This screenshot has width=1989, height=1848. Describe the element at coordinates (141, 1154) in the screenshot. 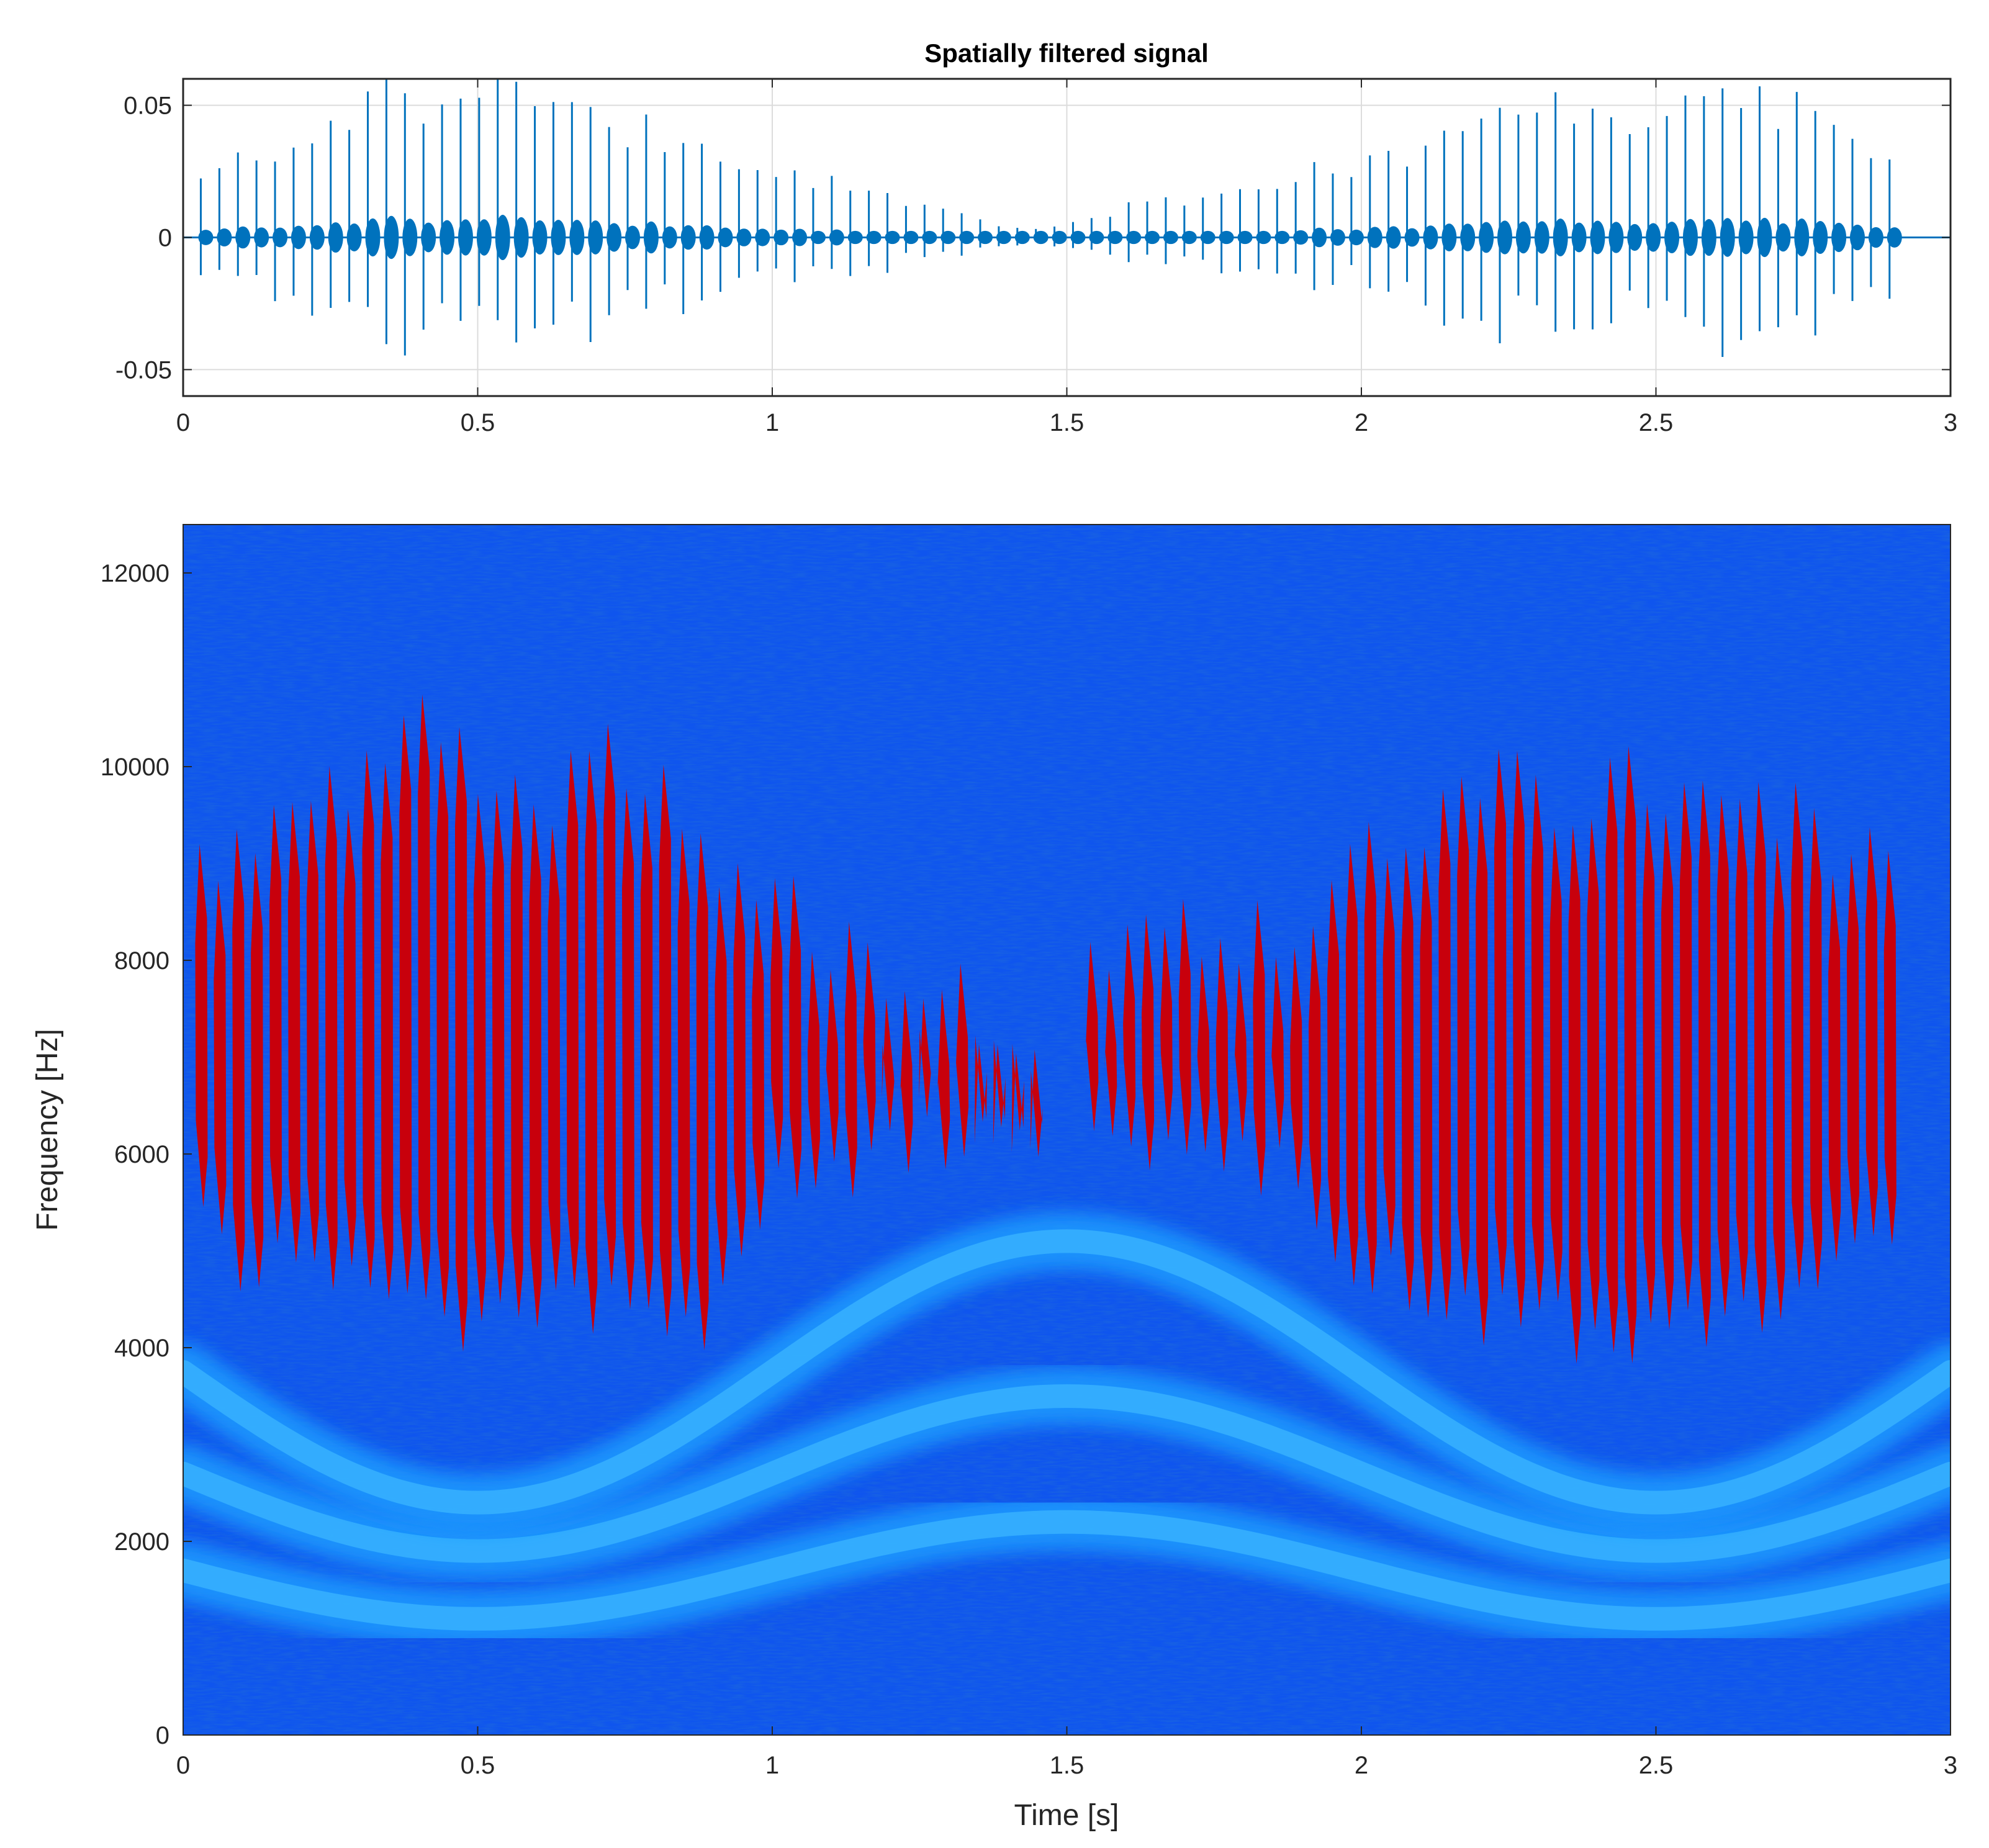

I see `spectrogram-y-tick-label: 6000` at that location.